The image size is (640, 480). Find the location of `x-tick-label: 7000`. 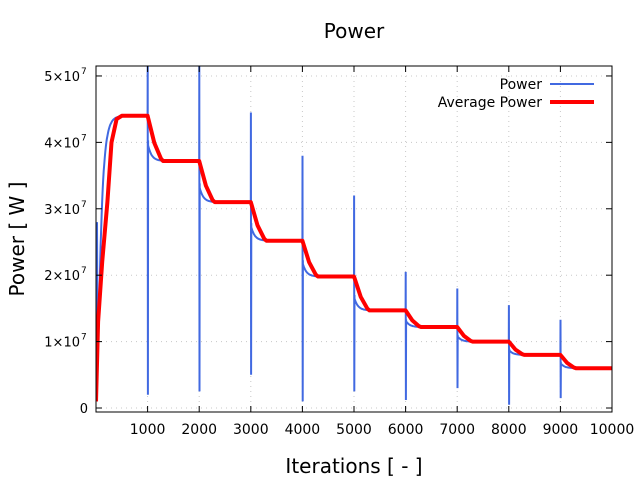

x-tick-label: 7000 is located at coordinates (457, 430).